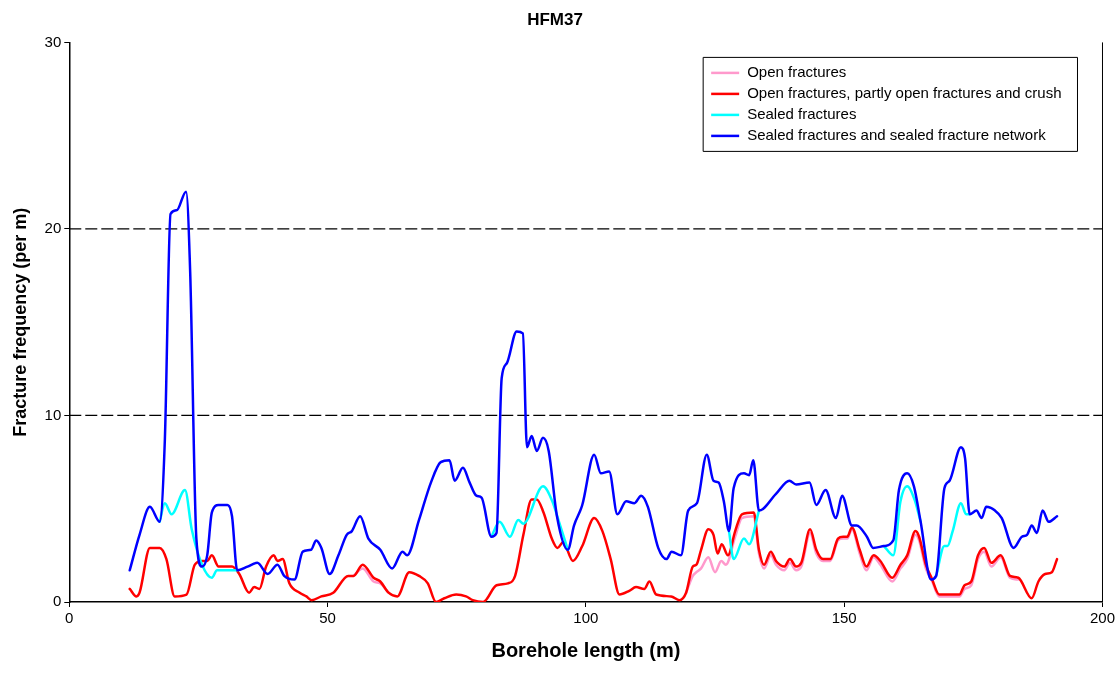 The height and width of the screenshot is (673, 1118). What do you see at coordinates (57, 601) in the screenshot?
I see `y-tick-label: 0` at bounding box center [57, 601].